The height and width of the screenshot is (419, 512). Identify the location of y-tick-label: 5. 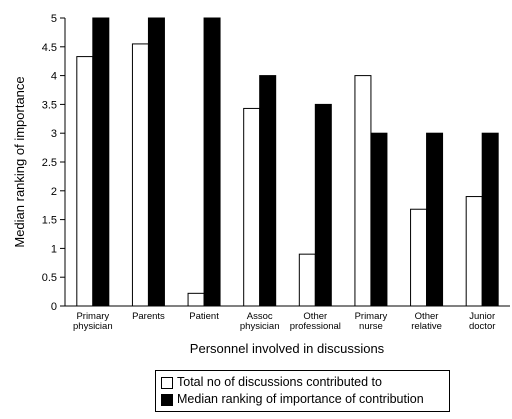
(54, 19).